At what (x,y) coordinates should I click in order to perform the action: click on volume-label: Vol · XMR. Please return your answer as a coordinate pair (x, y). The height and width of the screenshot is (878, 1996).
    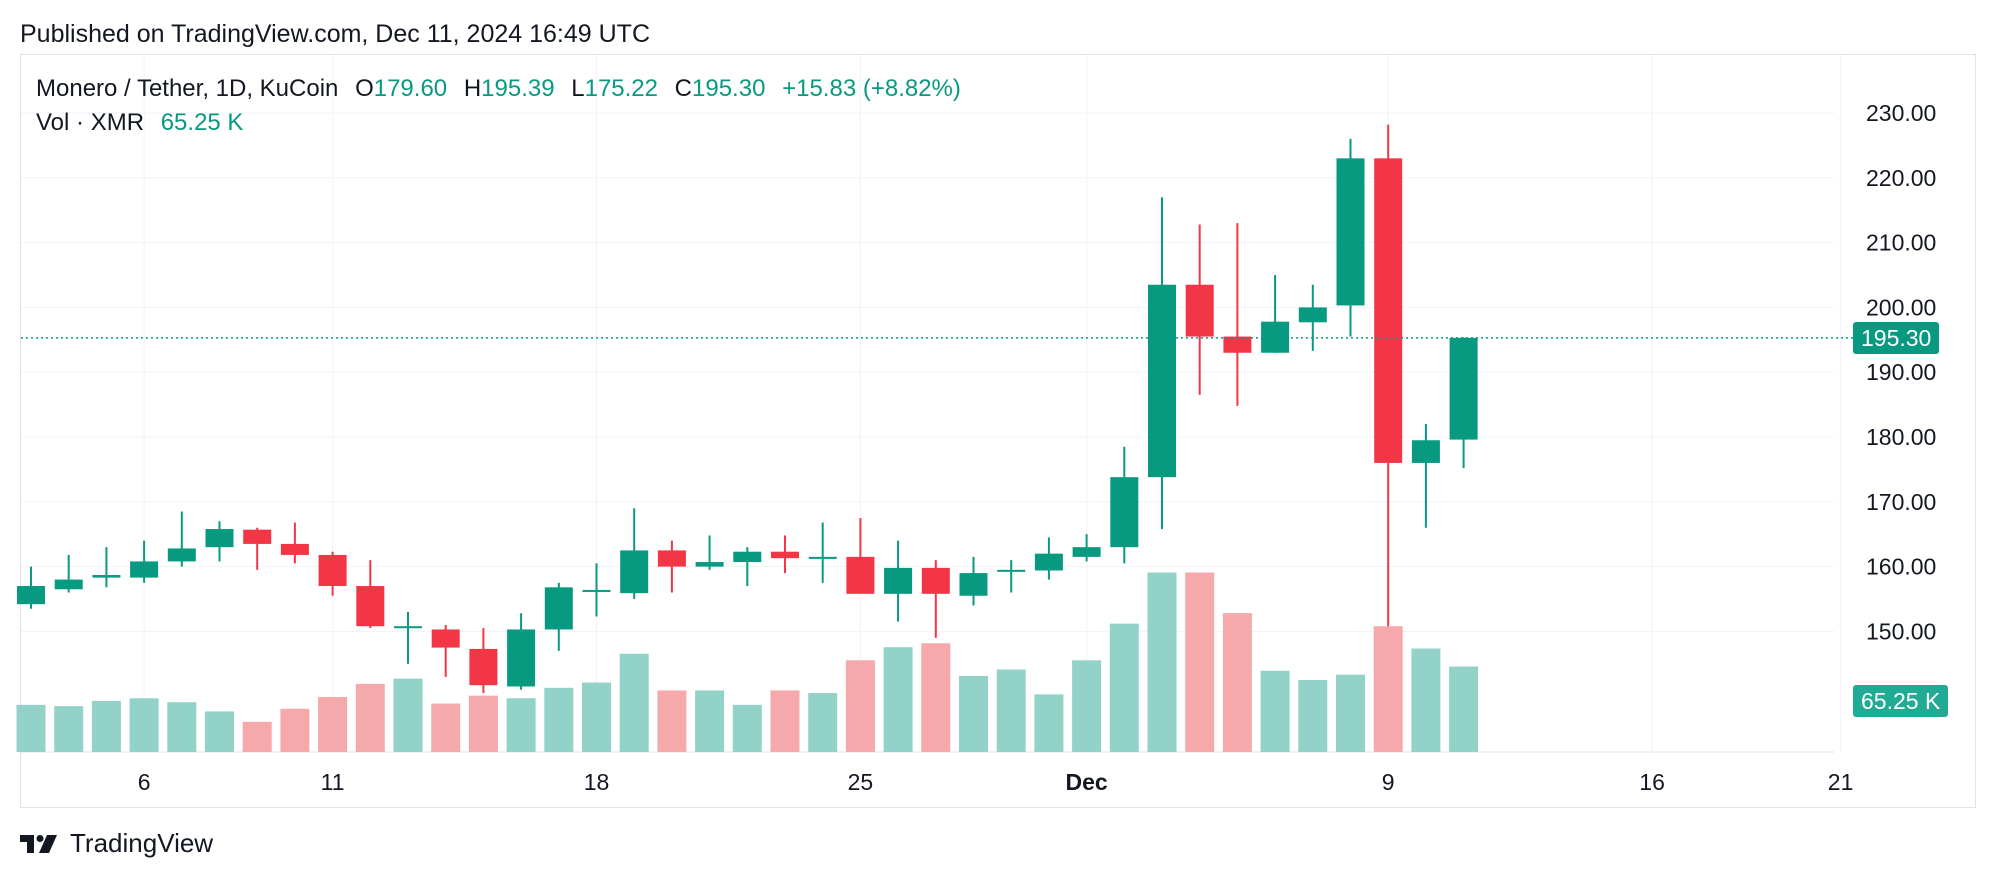
    Looking at the image, I should click on (90, 122).